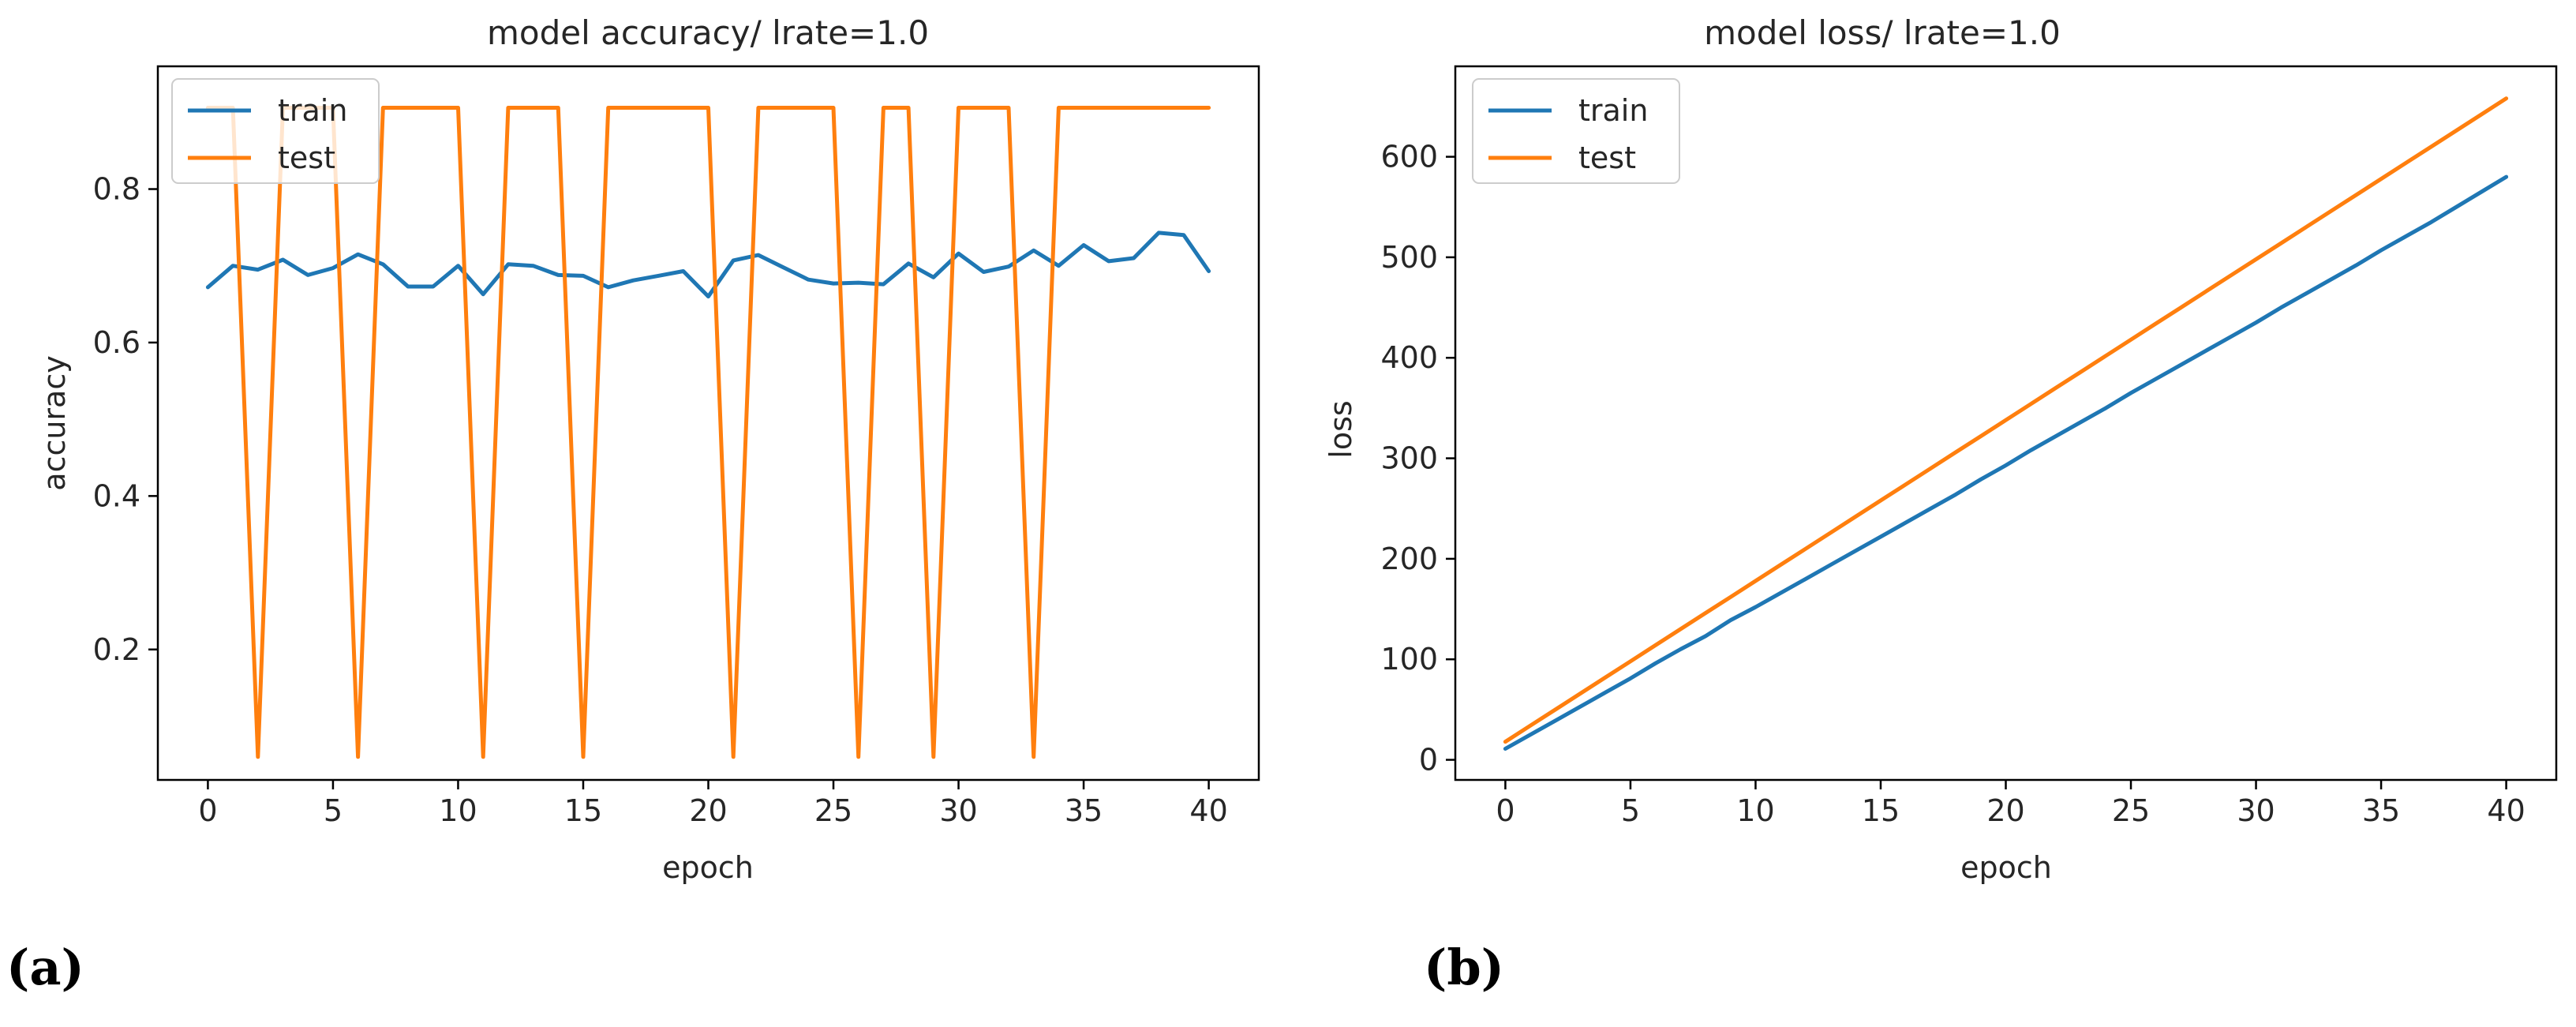 Image resolution: width=2576 pixels, height=1027 pixels. What do you see at coordinates (116, 190) in the screenshot?
I see `y-tick-label: 0.8` at bounding box center [116, 190].